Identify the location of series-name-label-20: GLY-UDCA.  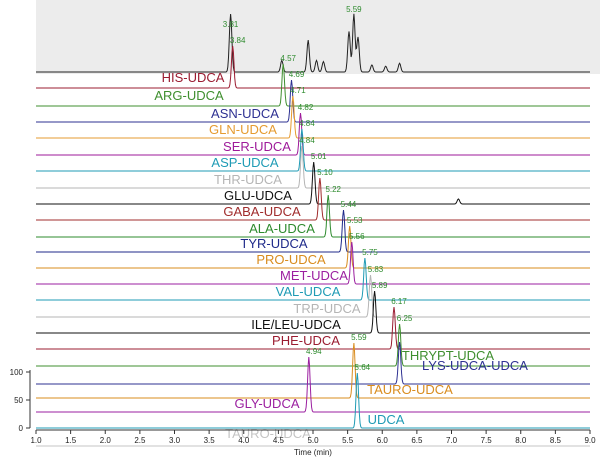
(266, 403).